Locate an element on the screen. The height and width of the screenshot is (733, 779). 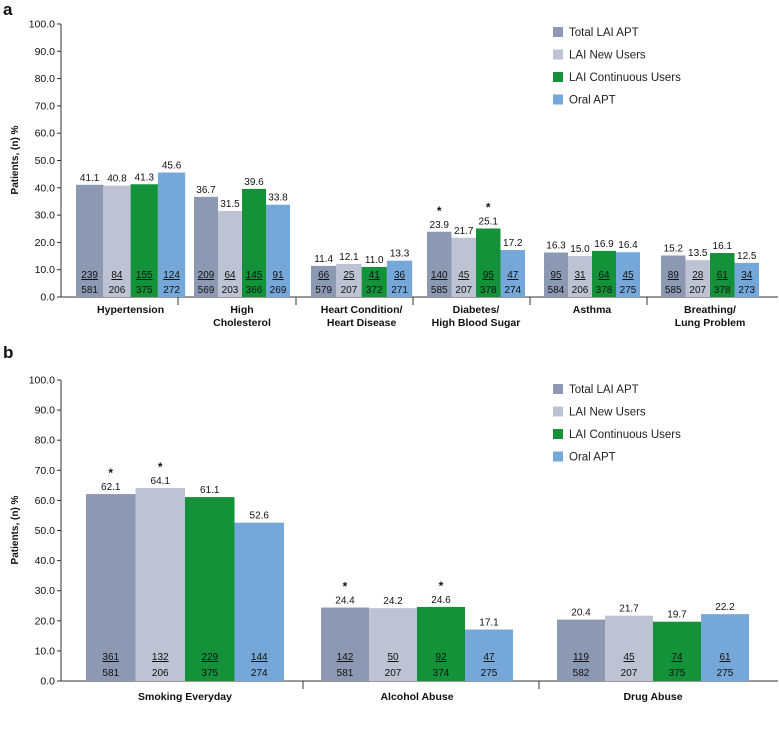
bar-count-numerator: 361 is located at coordinates (110, 657).